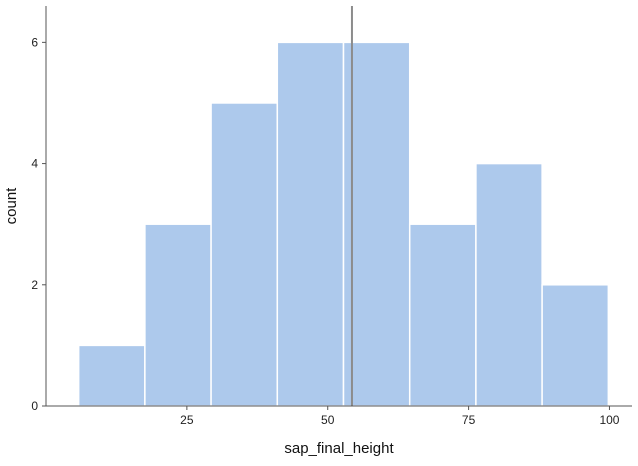  What do you see at coordinates (609, 420) in the screenshot?
I see `x-tick-label: 100` at bounding box center [609, 420].